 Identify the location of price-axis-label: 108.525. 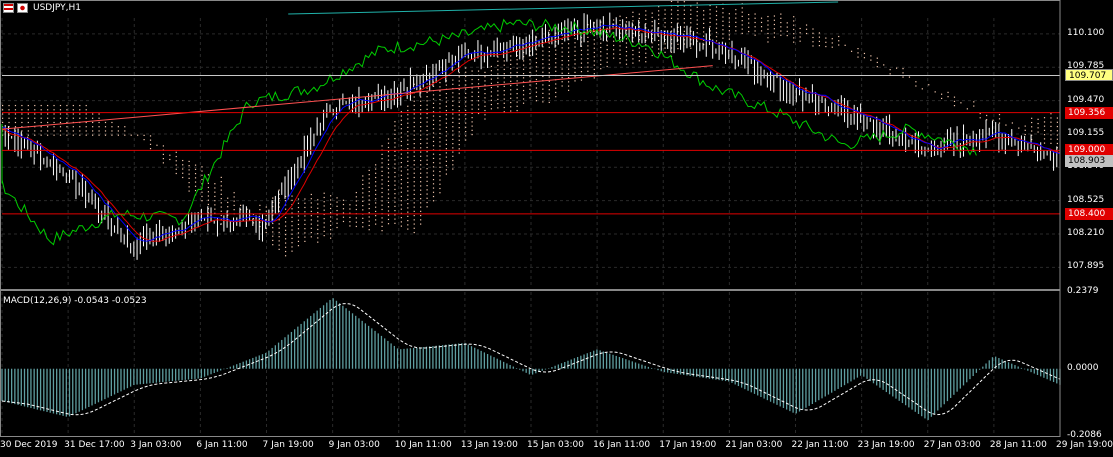
(1086, 199).